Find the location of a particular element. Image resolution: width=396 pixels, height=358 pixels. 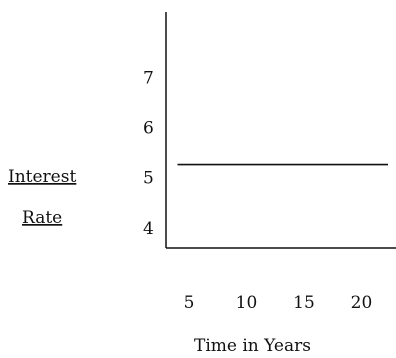

x-tick-label: 5 is located at coordinates (189, 303).